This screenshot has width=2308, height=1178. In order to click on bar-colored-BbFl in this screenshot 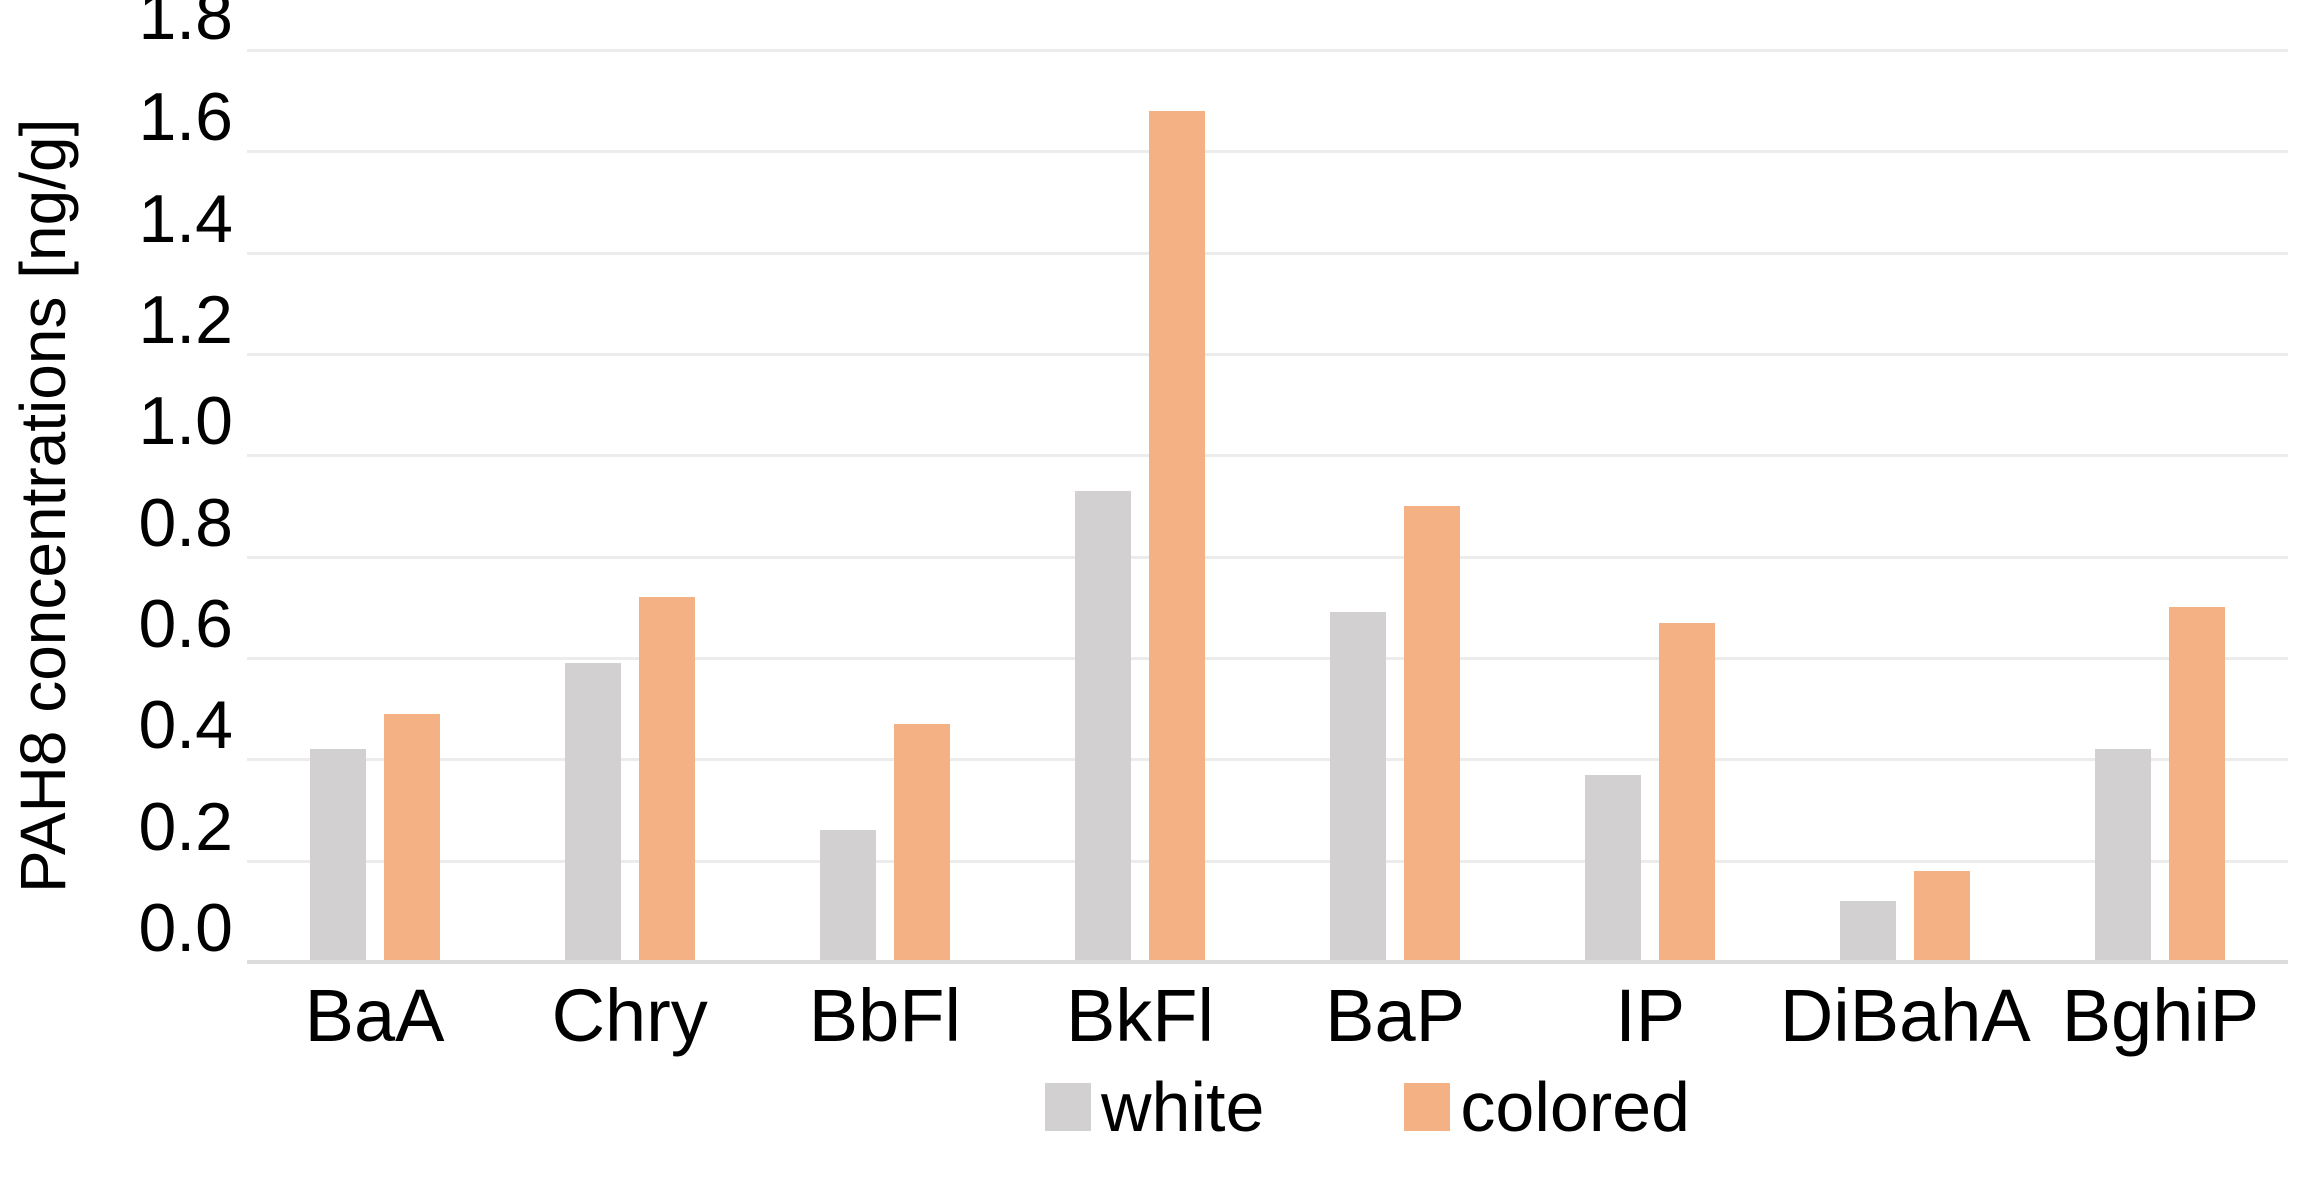, I will do `click(921, 842)`.